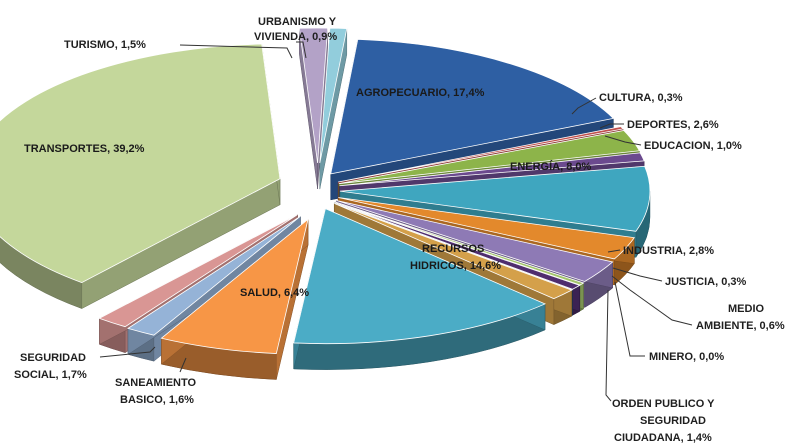 This screenshot has height=447, width=807. I want to click on label-minero: MINERO, 0,0%, so click(686, 357).